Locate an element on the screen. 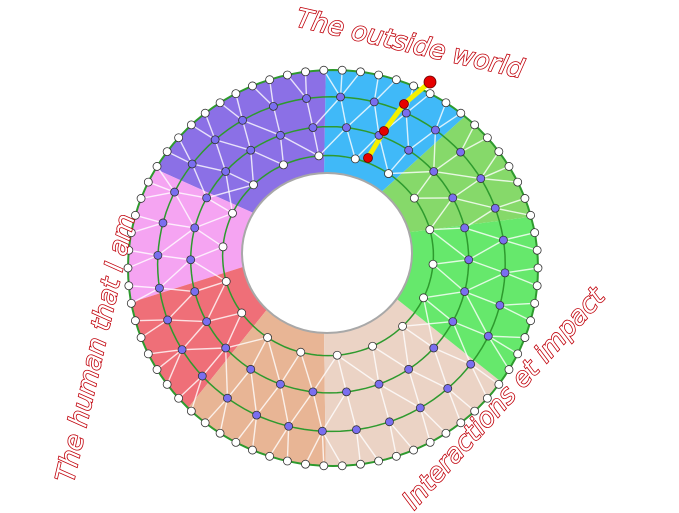  path-line is located at coordinates (399, 120).